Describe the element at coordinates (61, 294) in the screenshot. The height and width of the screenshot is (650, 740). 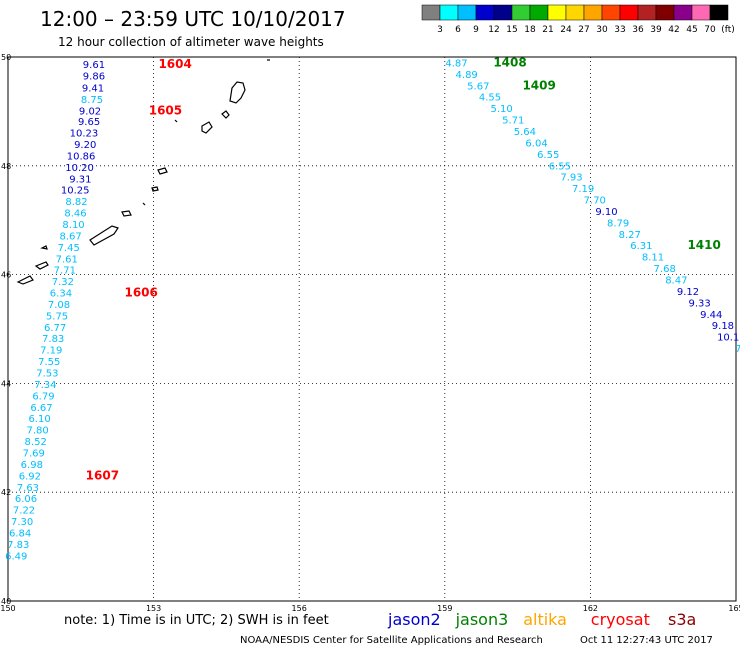
I see `wave-height-value: 6.34` at that location.